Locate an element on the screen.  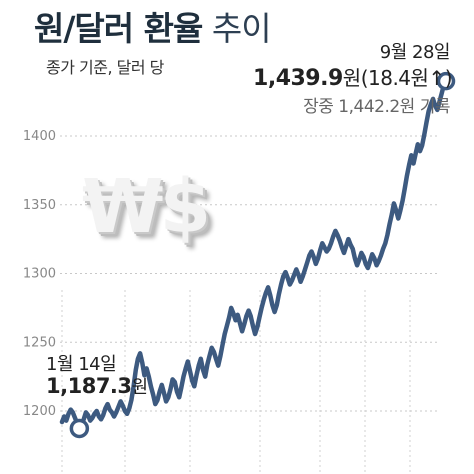
title-suffix: 추이 is located at coordinates (241, 28).